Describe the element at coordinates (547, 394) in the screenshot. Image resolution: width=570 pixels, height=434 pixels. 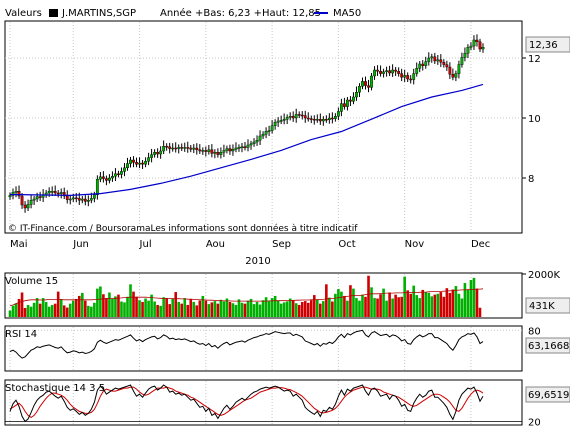
I see `stochastic-last-badge` at that location.